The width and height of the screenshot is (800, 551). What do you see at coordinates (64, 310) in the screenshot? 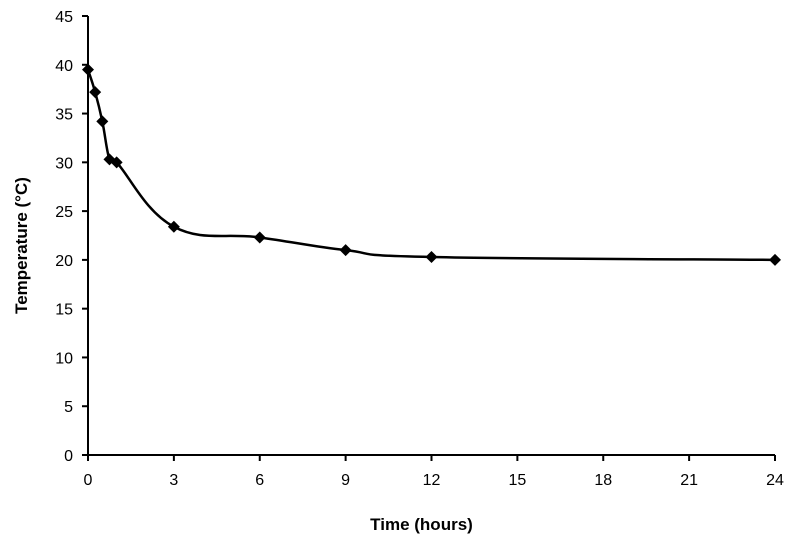
I see `y-tick-label: 15` at bounding box center [64, 310].